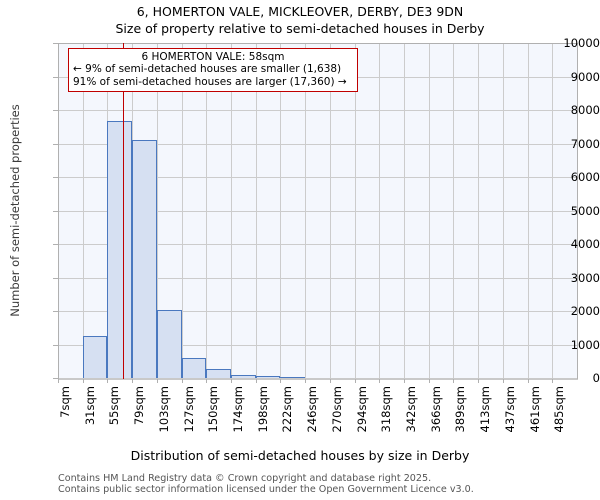 The height and width of the screenshot is (500, 600). What do you see at coordinates (585, 311) in the screenshot?
I see `y-tick-label: 2000` at bounding box center [585, 311].